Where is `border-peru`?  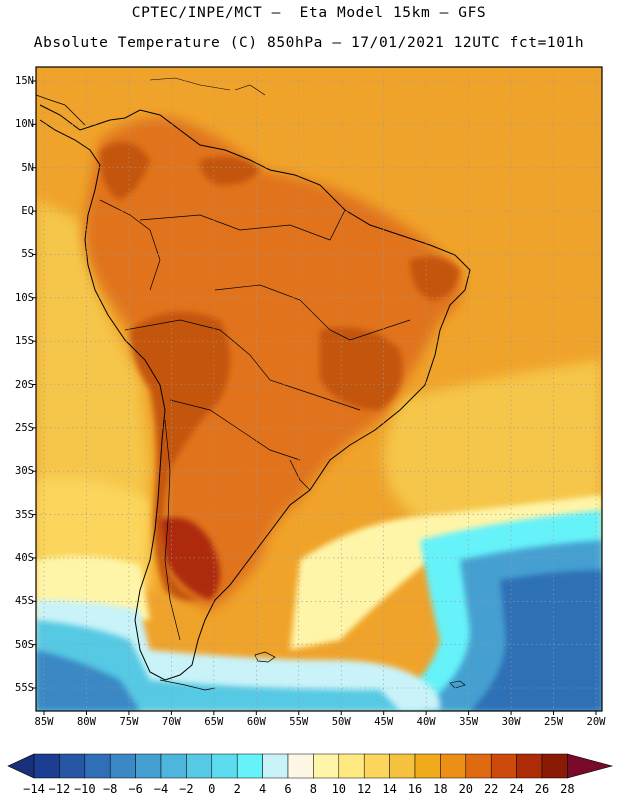 border-peru is located at coordinates (130, 245).